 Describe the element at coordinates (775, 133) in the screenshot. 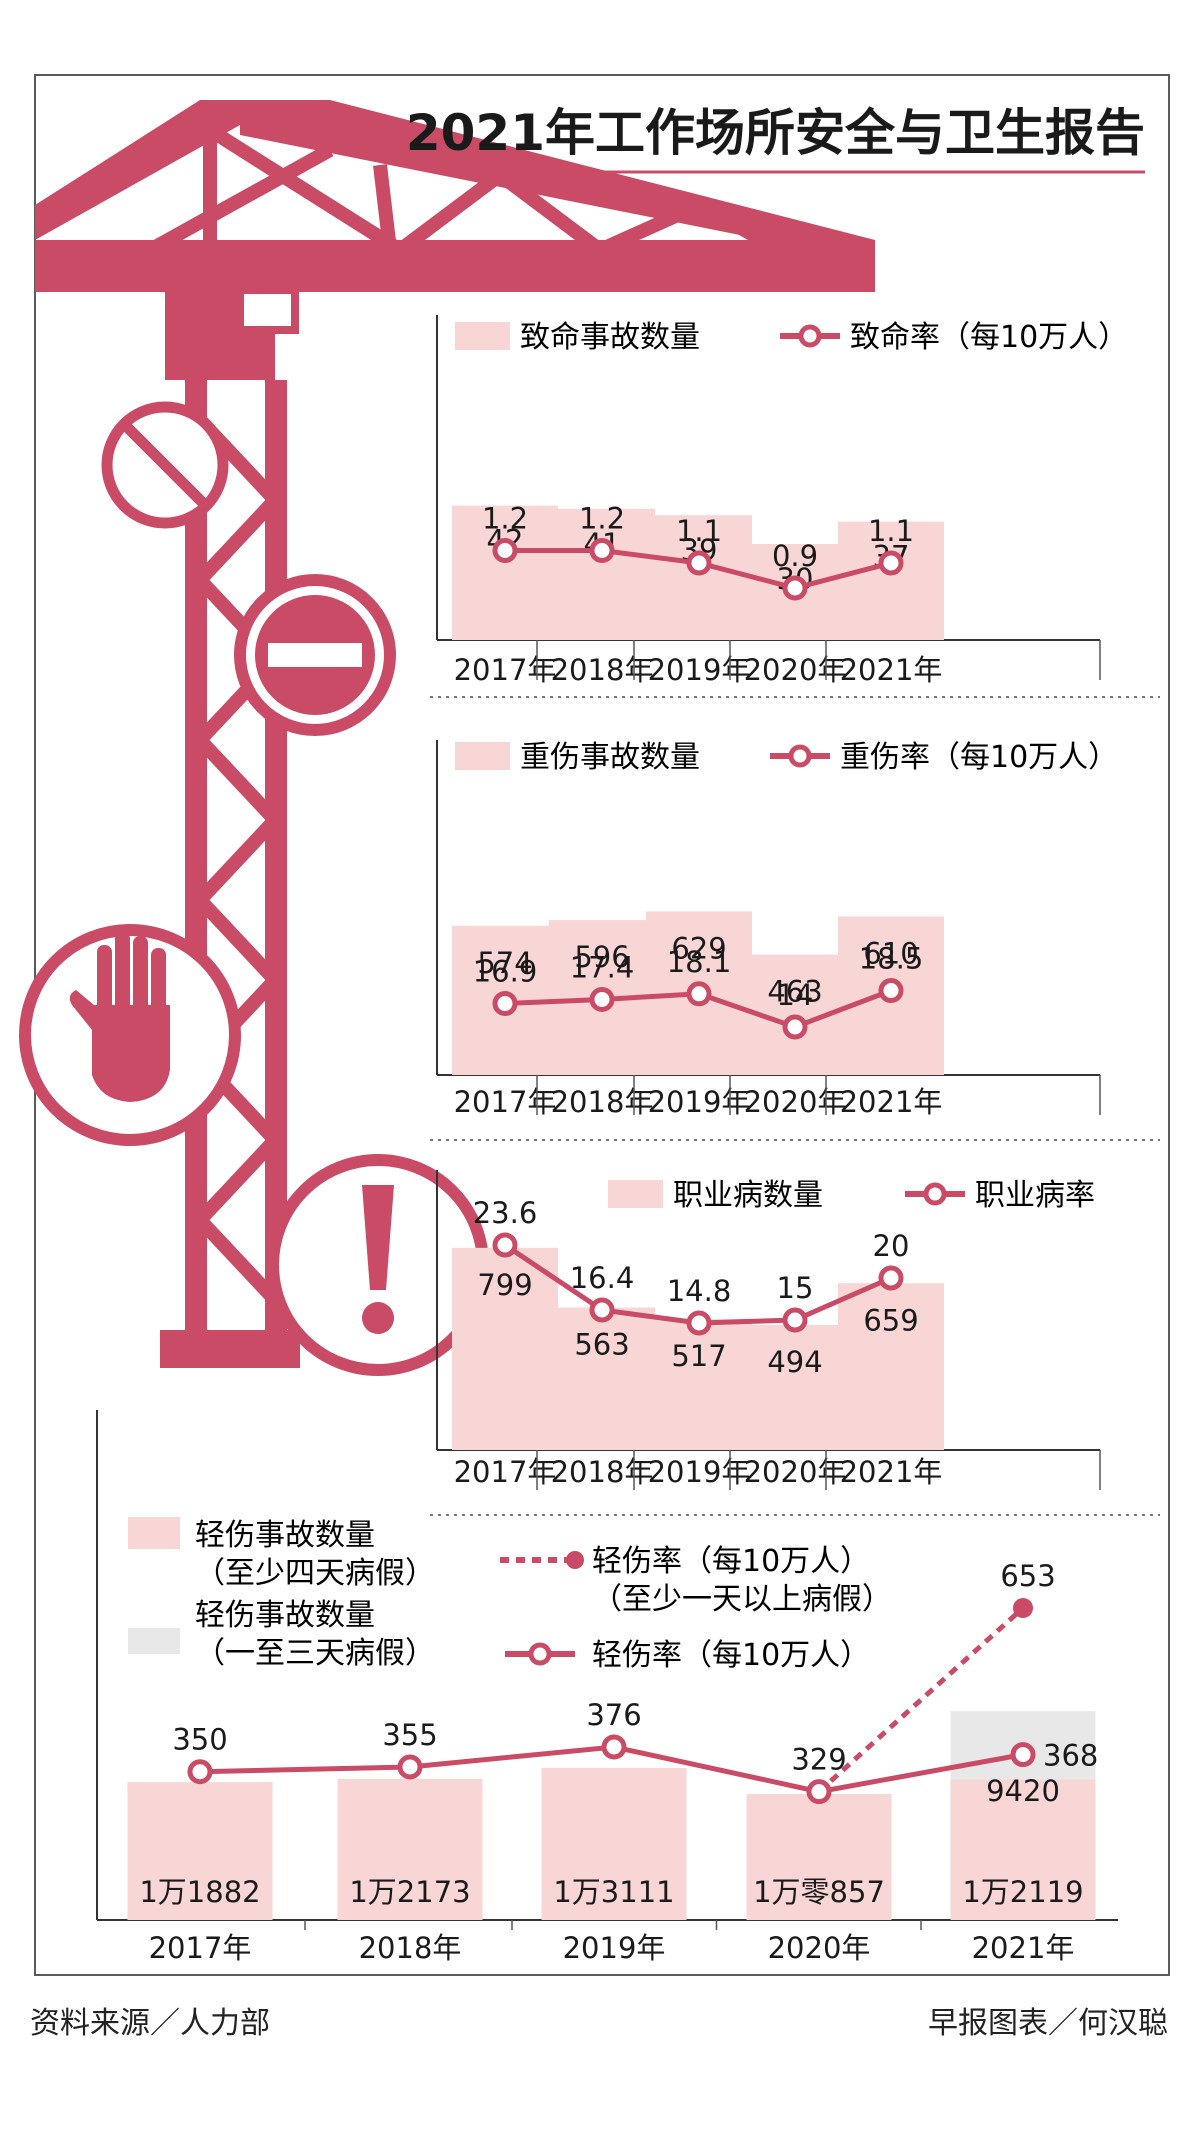

I see `page-title: 2021年工作场所安全与卫生报告` at that location.